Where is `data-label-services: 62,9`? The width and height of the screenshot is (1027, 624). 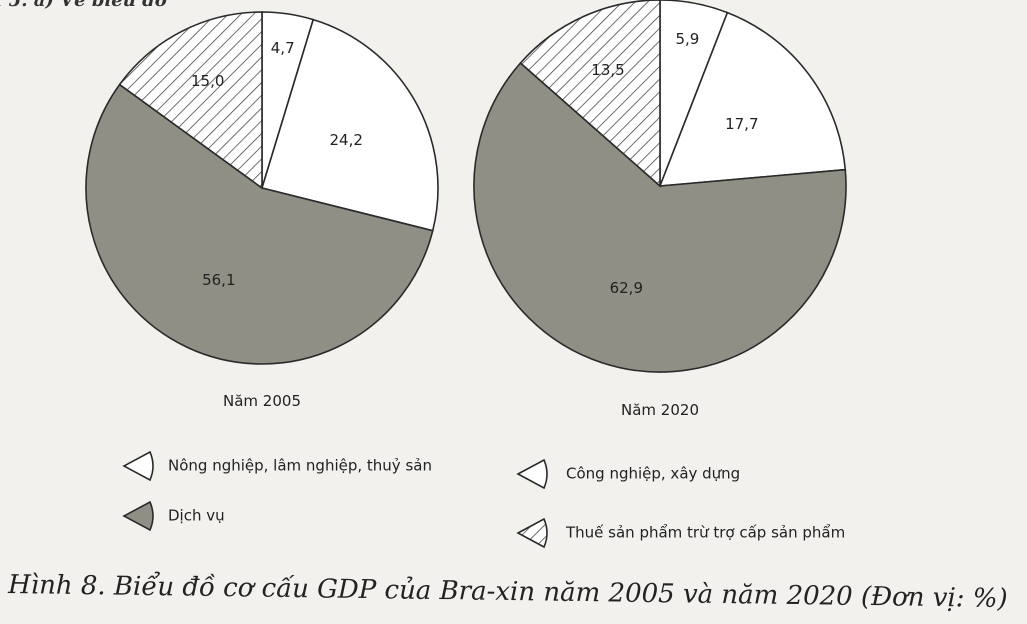 data-label-services: 62,9 is located at coordinates (626, 288).